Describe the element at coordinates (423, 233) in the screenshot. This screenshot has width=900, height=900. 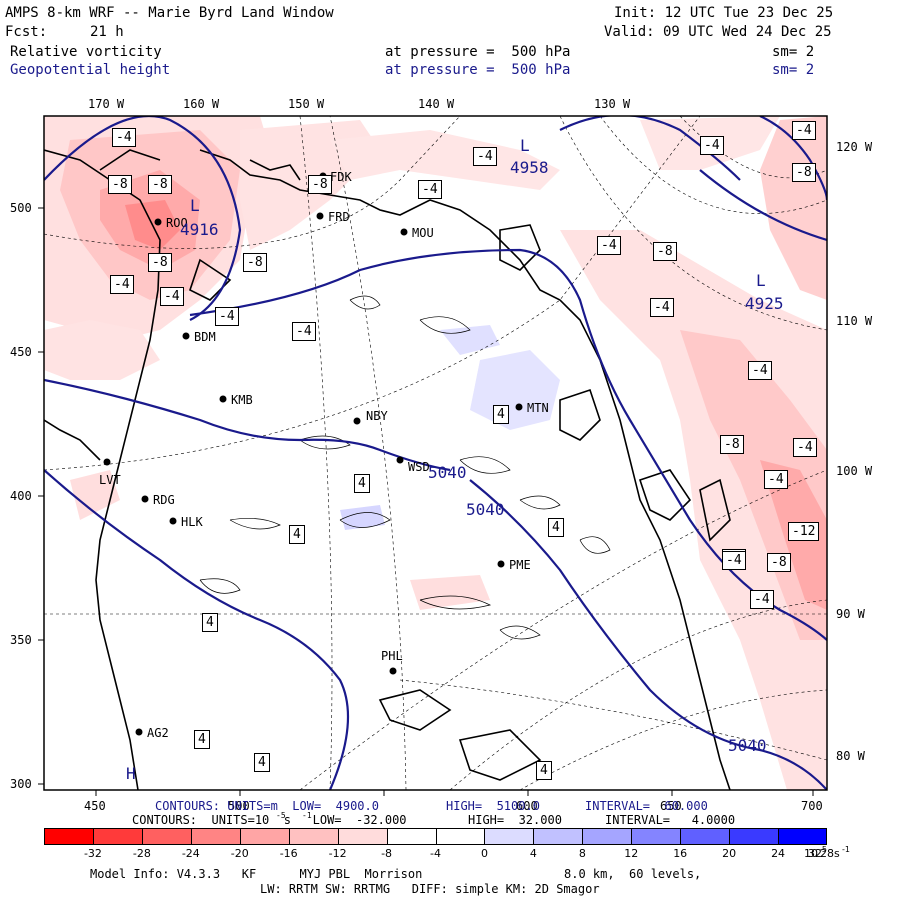
I see `station-label: MOU` at that location.